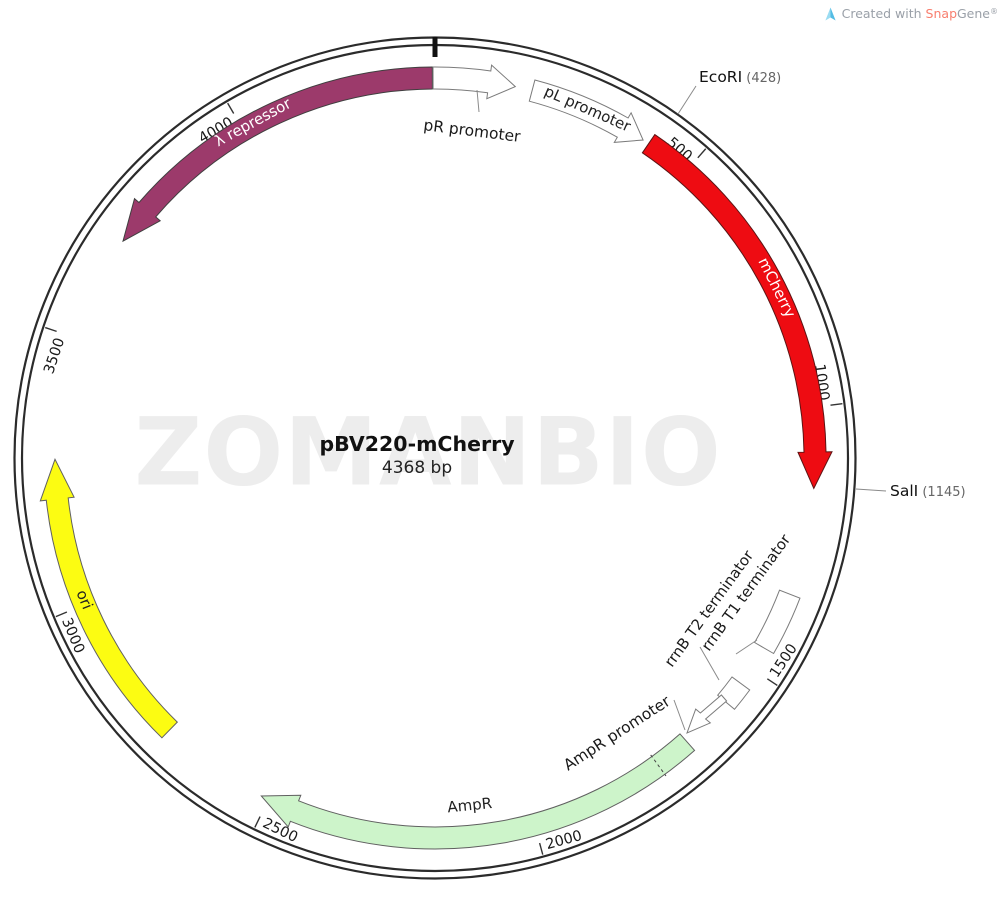 This screenshot has height=905, width=1001. Describe the element at coordinates (941, 492) in the screenshot. I see `site-position-SalI: (1145)` at that location.